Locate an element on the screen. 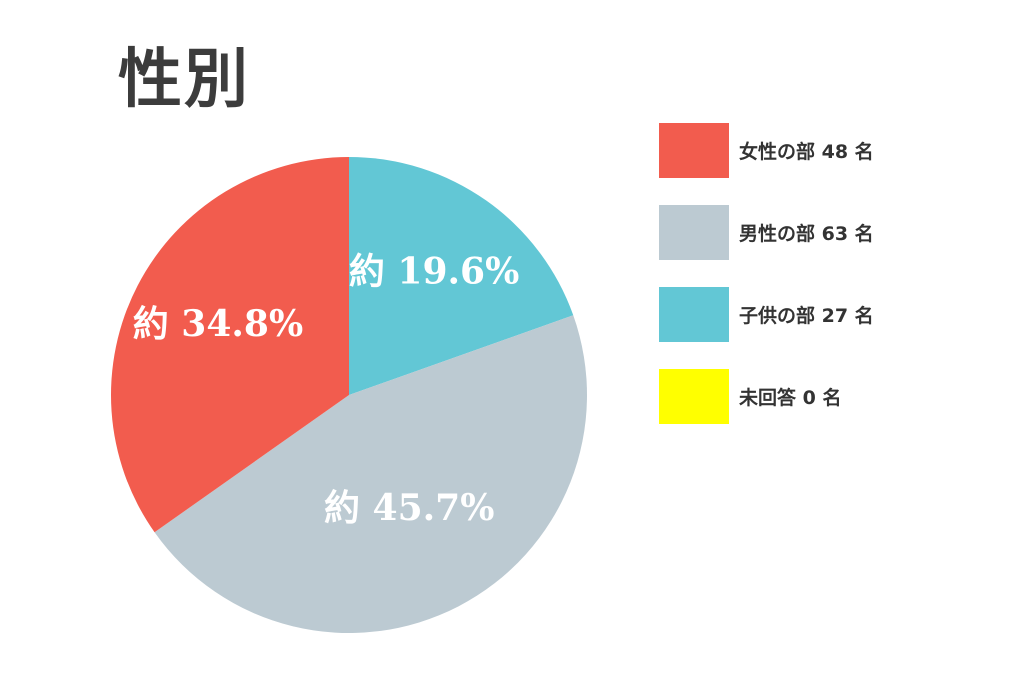 The width and height of the screenshot is (1024, 683). legend-label-children: 子供の部 27 名 is located at coordinates (806, 316).